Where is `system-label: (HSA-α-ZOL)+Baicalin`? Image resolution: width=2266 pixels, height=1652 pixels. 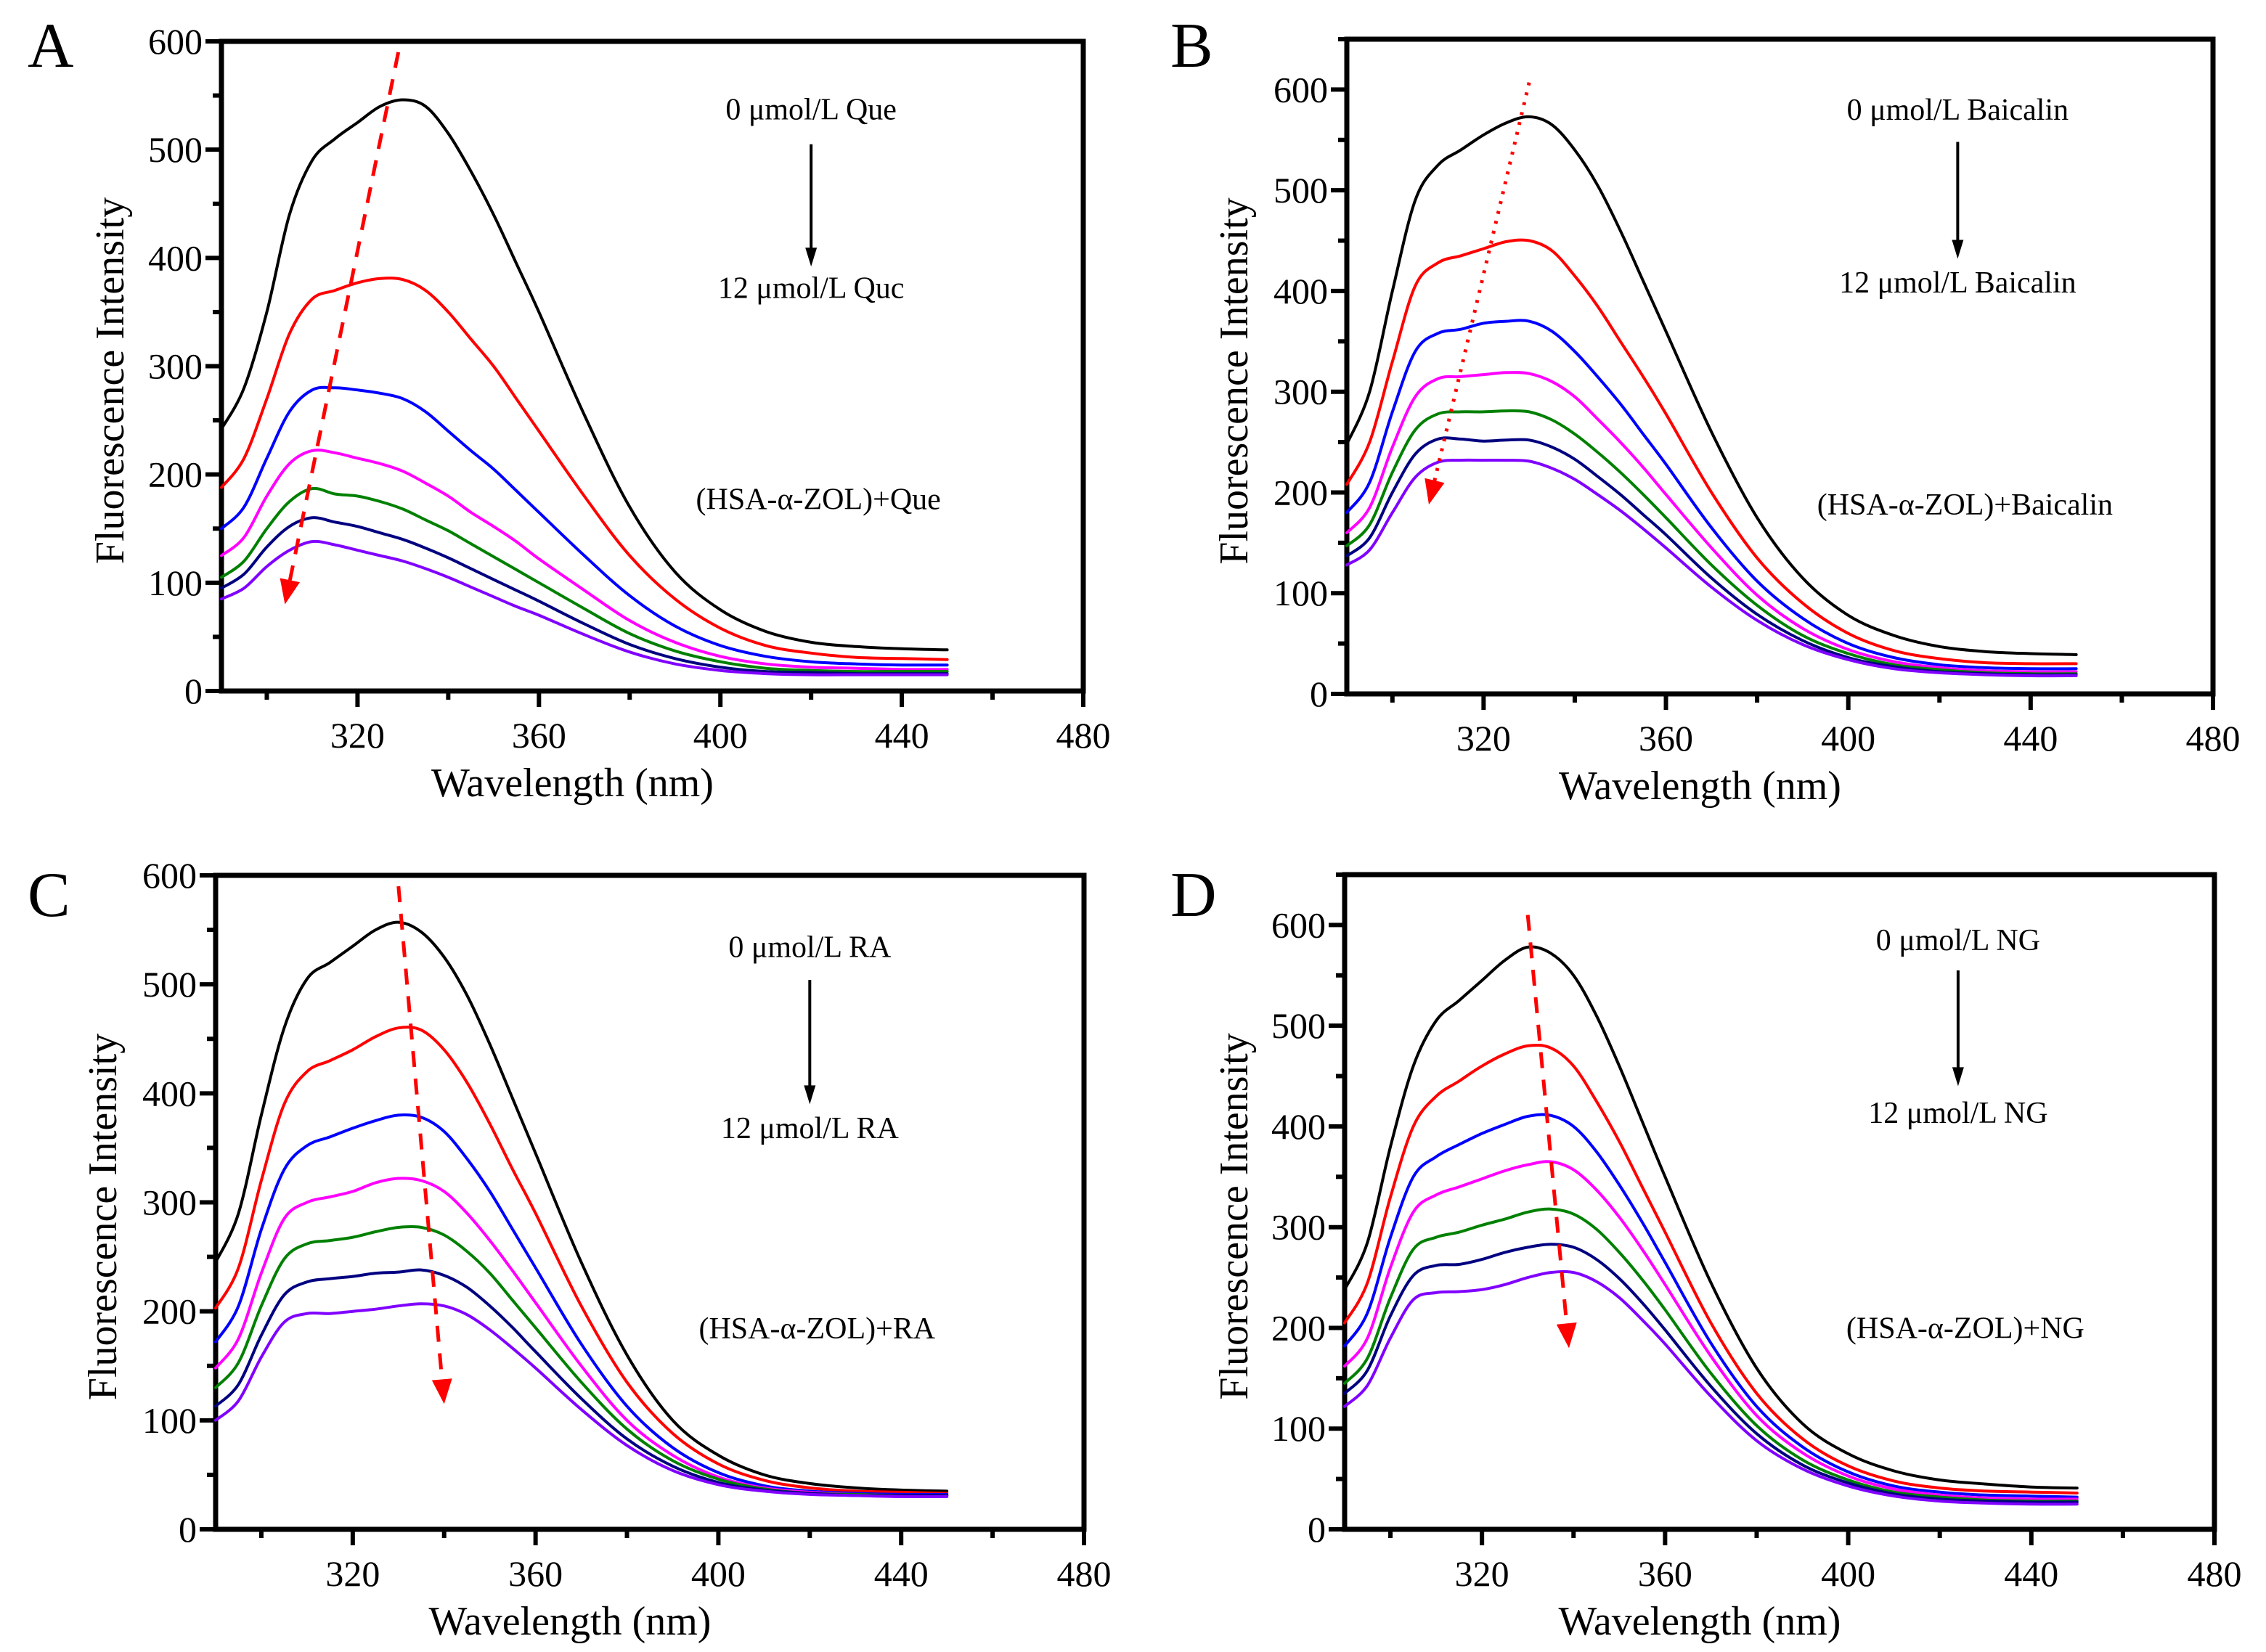 system-label: (HSA-α-ZOL)+Baicalin is located at coordinates (1965, 505).